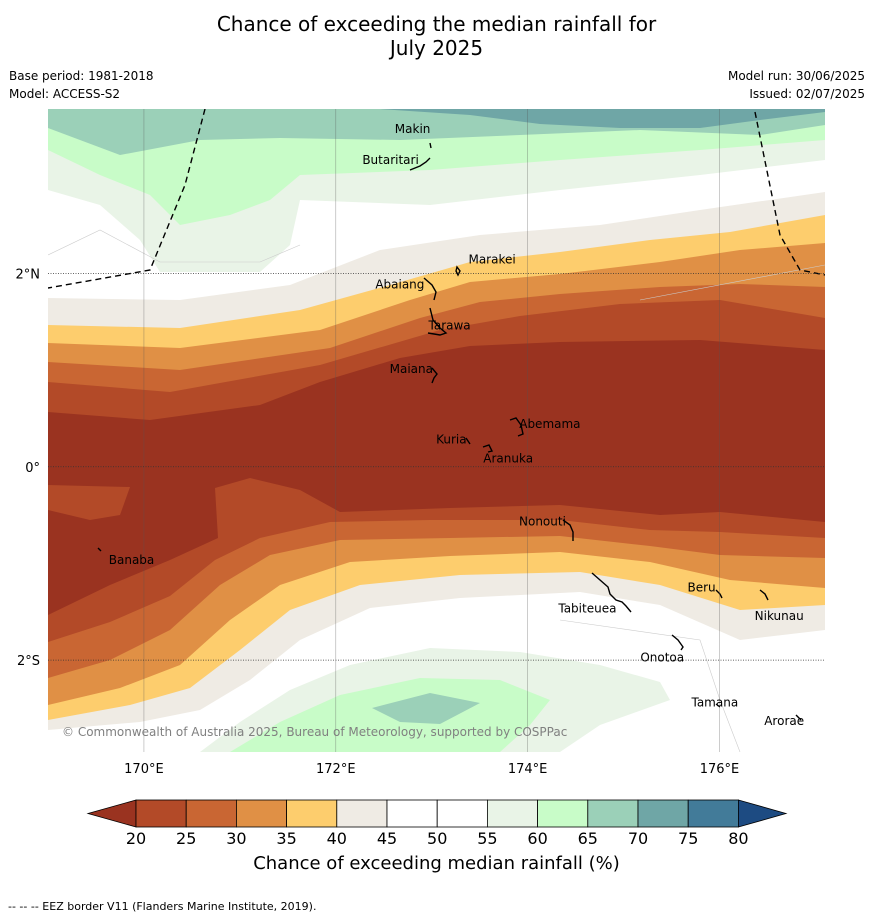  I want to click on colorbar-tick-label: 20, so click(136, 838).